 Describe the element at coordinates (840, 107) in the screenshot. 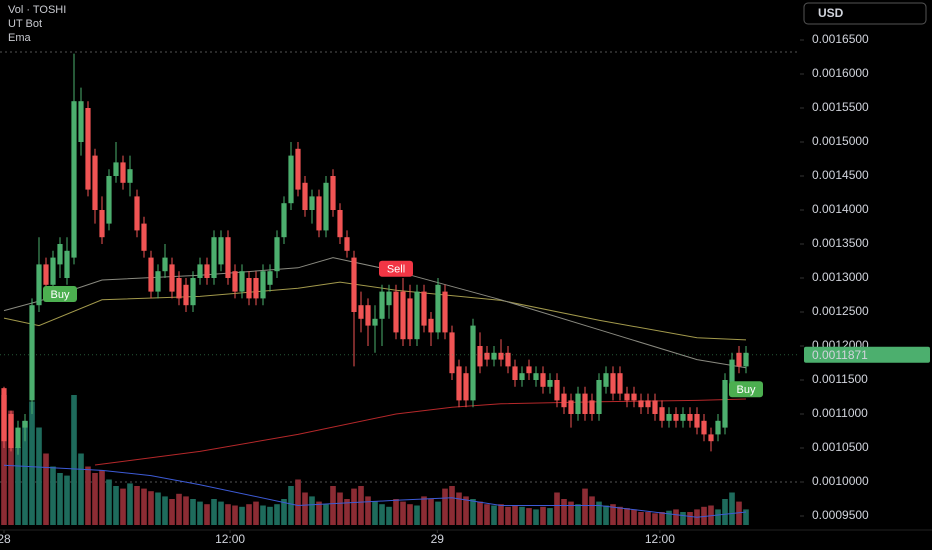

I see `y-tick-label: 0.0015500` at that location.